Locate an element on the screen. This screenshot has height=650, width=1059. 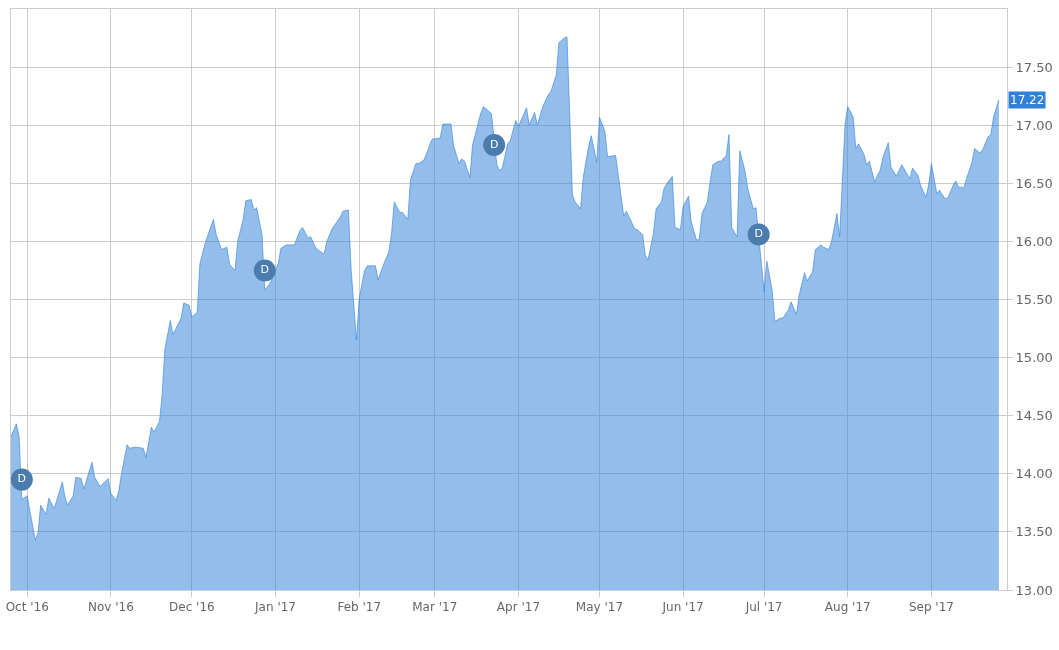
y-tick-label: 16.50 is located at coordinates (1034, 183).